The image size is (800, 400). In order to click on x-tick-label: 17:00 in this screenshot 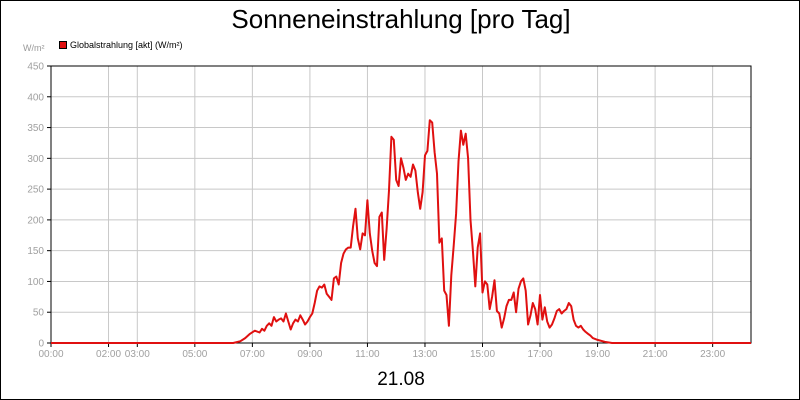, I will do `click(540, 354)`.